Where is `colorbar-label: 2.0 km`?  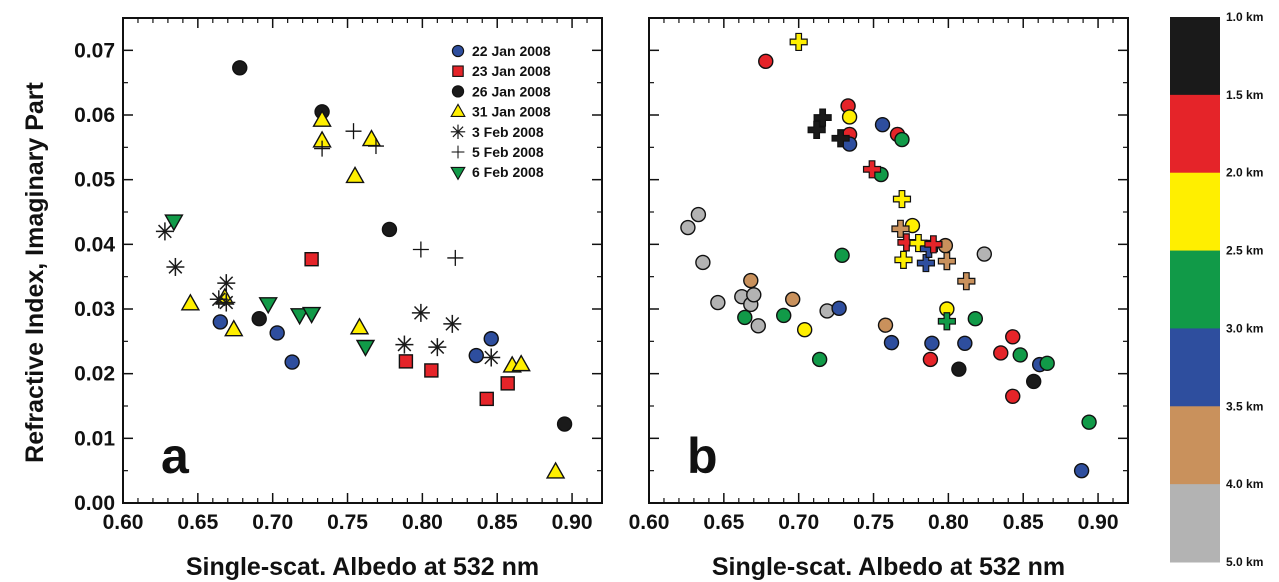 colorbar-label: 2.0 km is located at coordinates (1244, 173).